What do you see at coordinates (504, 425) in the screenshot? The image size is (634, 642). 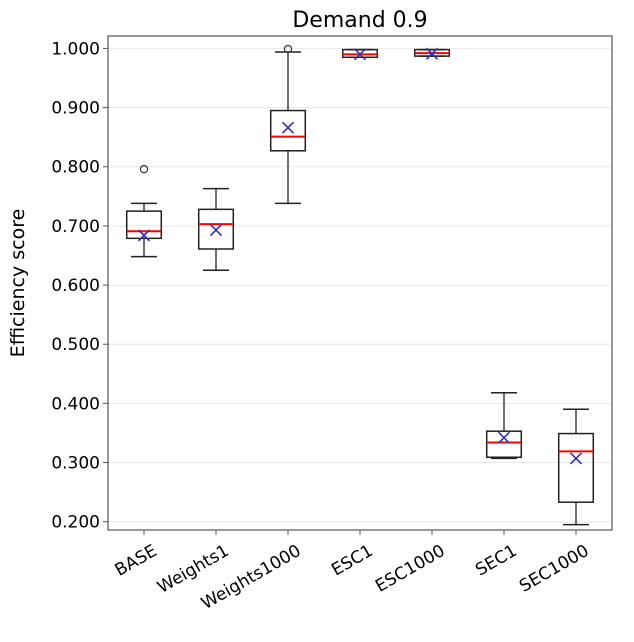 I see `box-sec1` at bounding box center [504, 425].